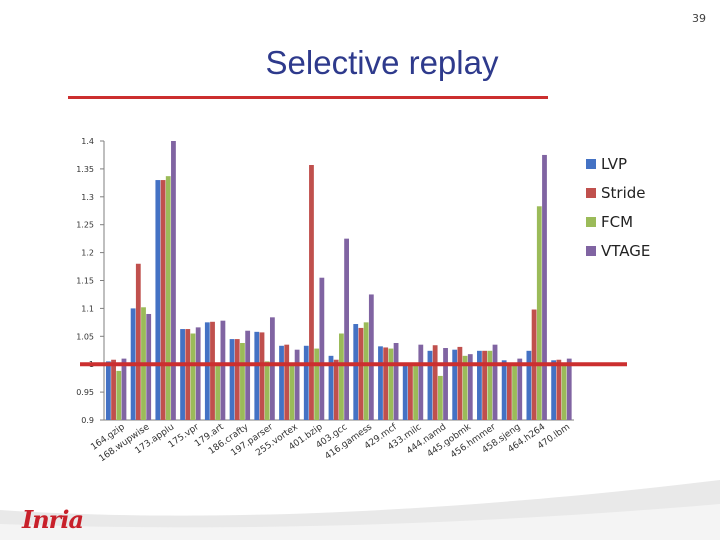  Describe the element at coordinates (85, 281) in the screenshot. I see `y-tick-label: 1.15` at that location.